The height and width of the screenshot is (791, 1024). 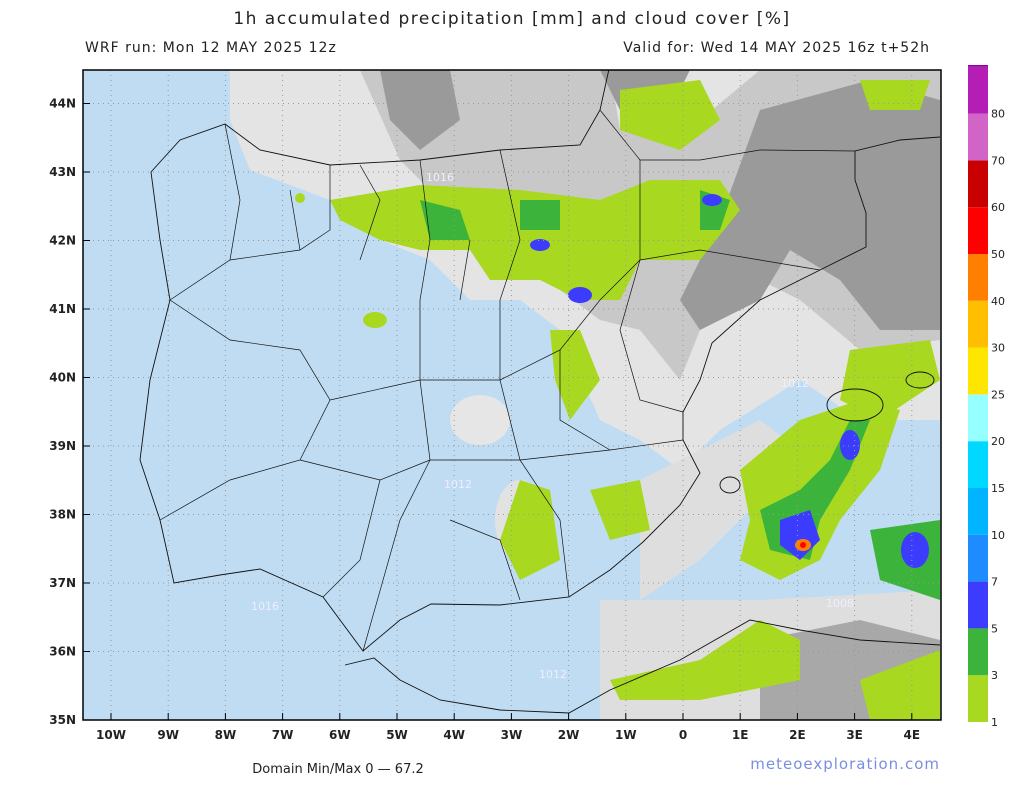 What do you see at coordinates (340, 735) in the screenshot?
I see `lon-label: 6W` at bounding box center [340, 735].